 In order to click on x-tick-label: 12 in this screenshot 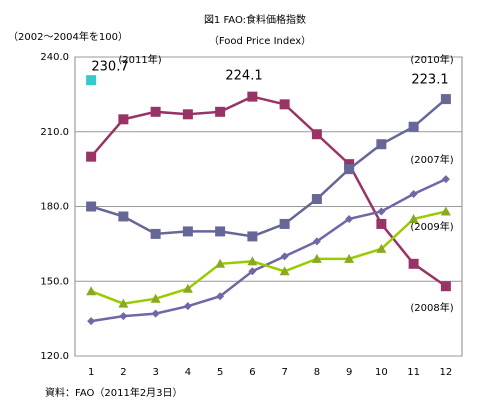, I will do `click(446, 372)`.